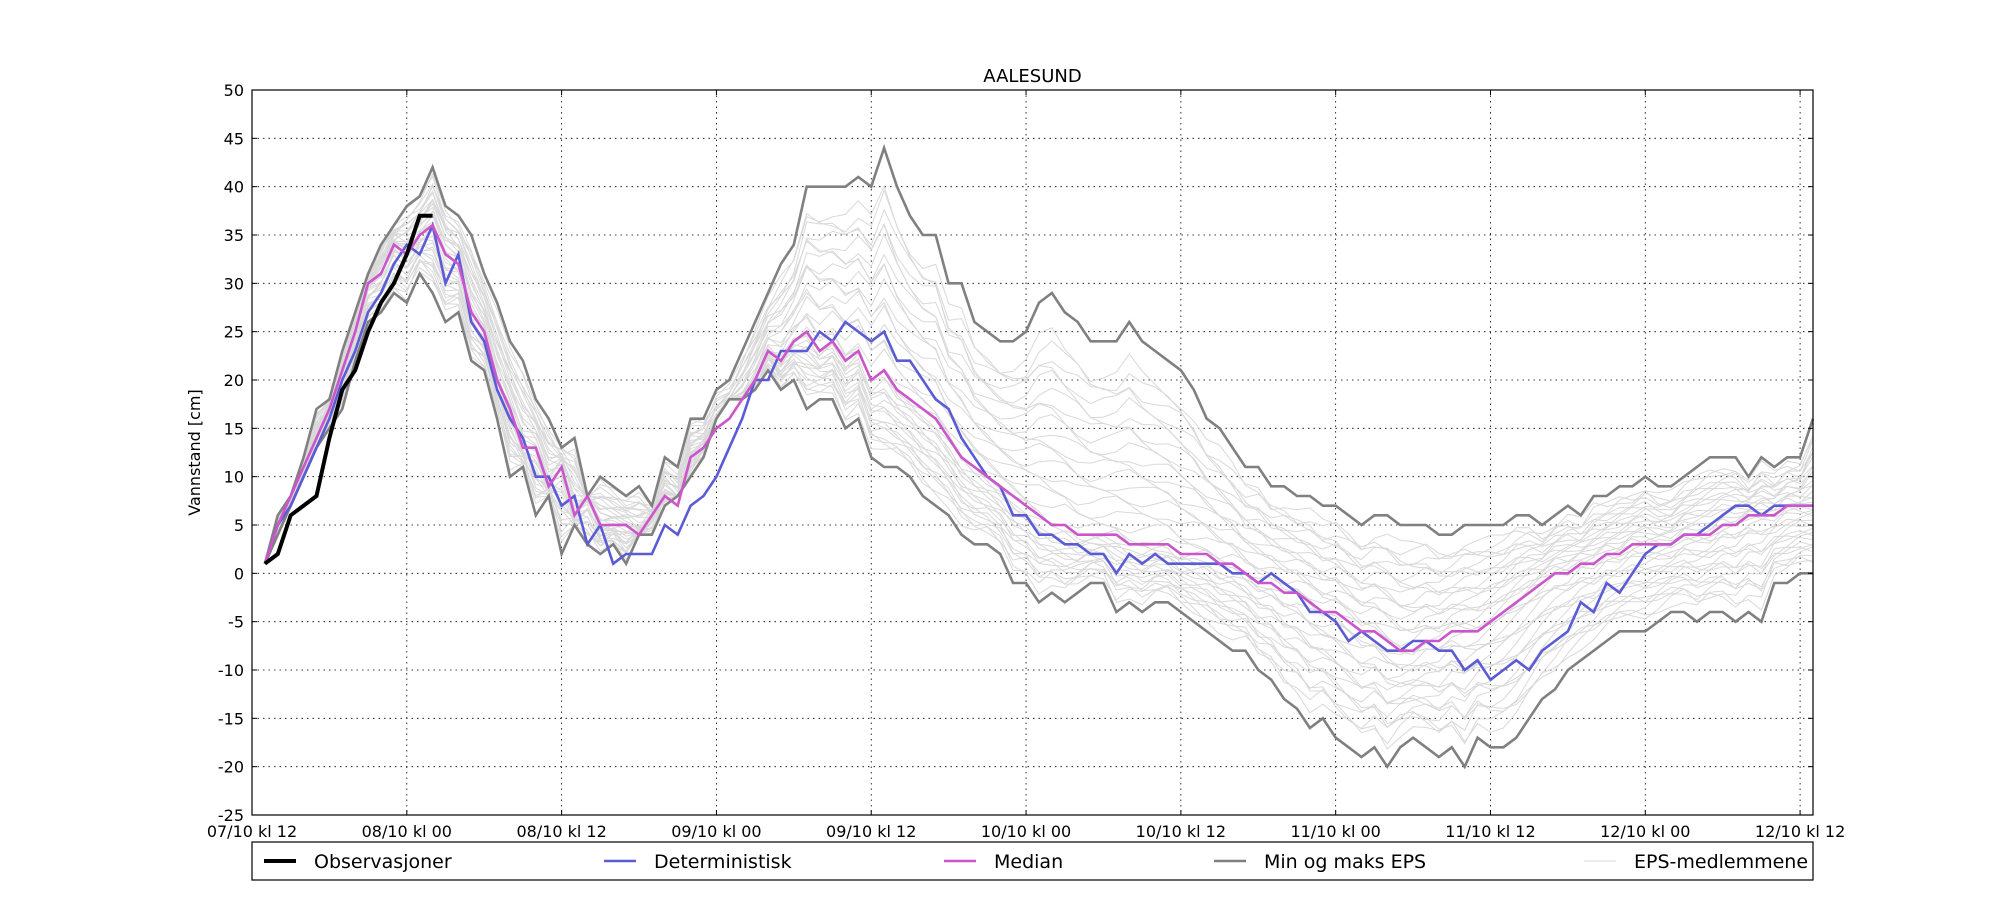  Describe the element at coordinates (231, 670) in the screenshot. I see `y-tick-label: -10` at that location.